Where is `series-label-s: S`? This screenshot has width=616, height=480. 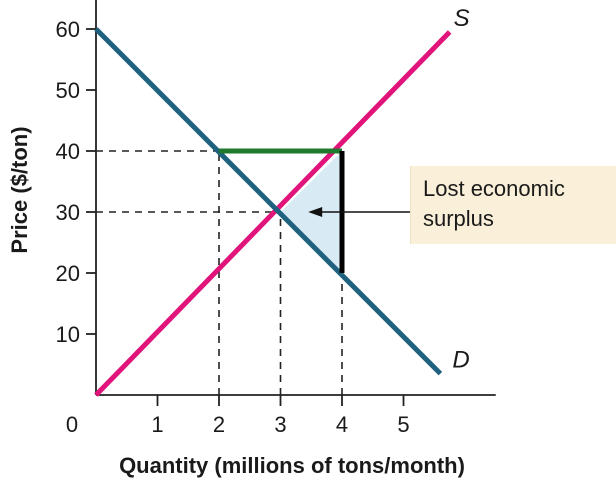 series-label-s: S is located at coordinates (462, 18).